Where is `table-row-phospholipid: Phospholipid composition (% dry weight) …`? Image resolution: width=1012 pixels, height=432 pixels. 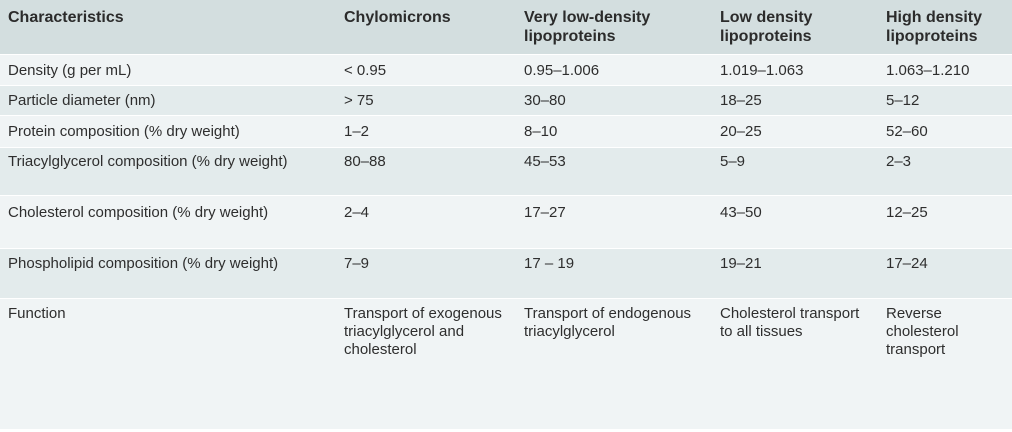
table-row-phospholipid: Phospholipid composition (% dry weight) … is located at coordinates (506, 274).